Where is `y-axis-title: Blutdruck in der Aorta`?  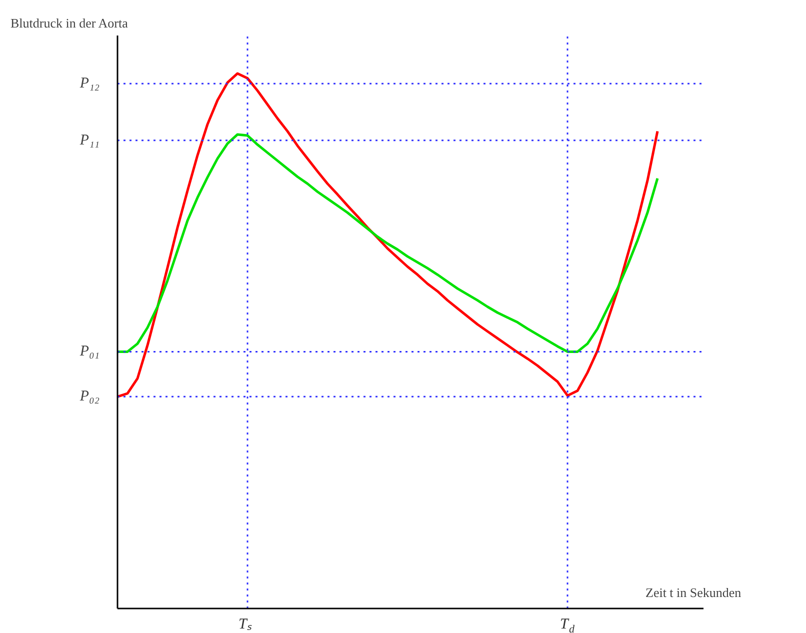
y-axis-title: Blutdruck in der Aorta is located at coordinates (69, 23).